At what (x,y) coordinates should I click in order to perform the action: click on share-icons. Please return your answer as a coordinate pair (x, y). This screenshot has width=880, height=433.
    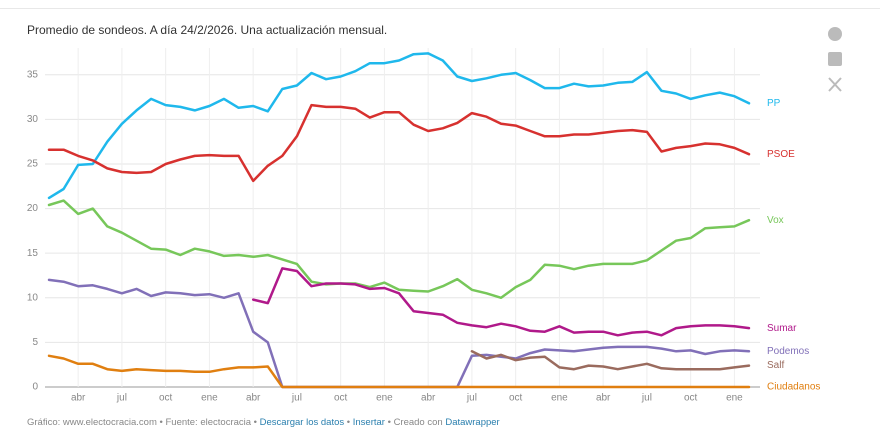
    Looking at the image, I should click on (835, 59).